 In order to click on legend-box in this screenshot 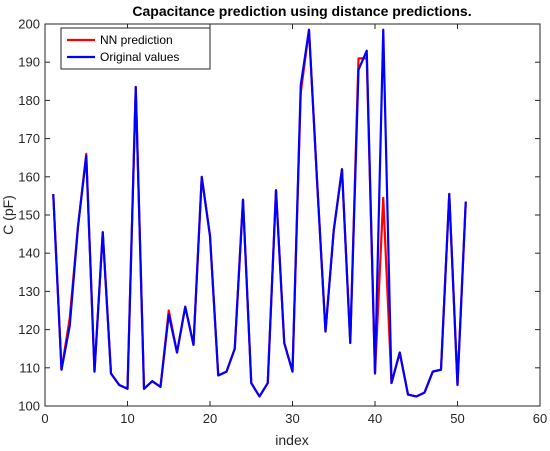, I will do `click(135, 48)`.